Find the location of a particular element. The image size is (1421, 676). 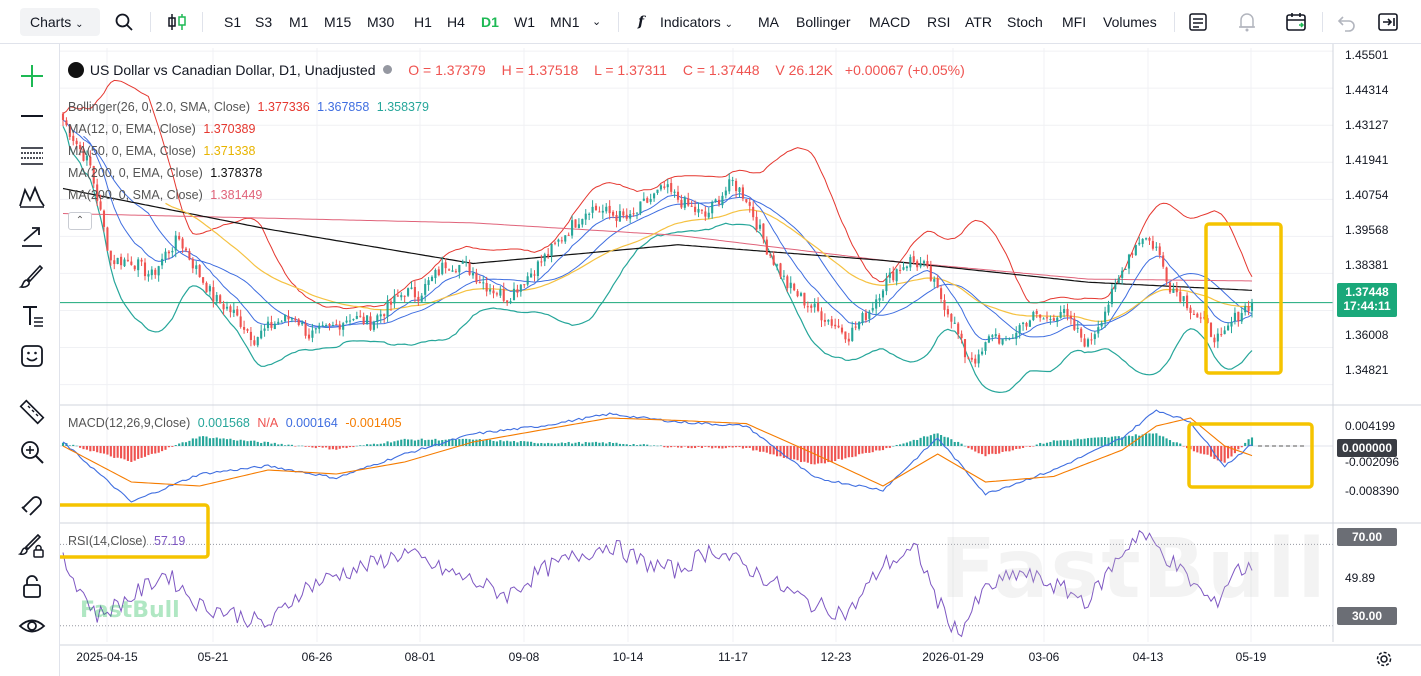

timeframe-s3: S3 is located at coordinates (264, 22).